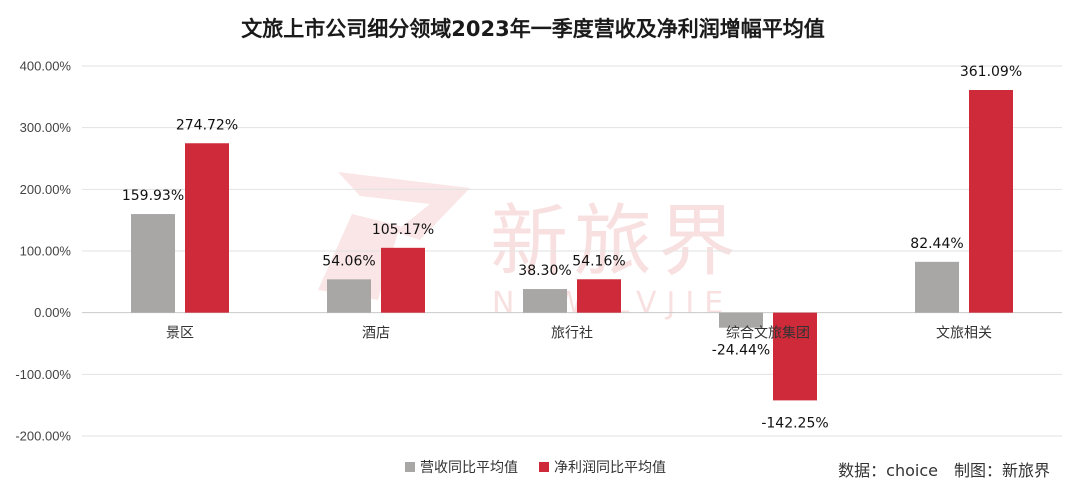 Image resolution: width=1080 pixels, height=491 pixels. What do you see at coordinates (46, 251) in the screenshot?
I see `y-tick-label: 100.00%` at bounding box center [46, 251].